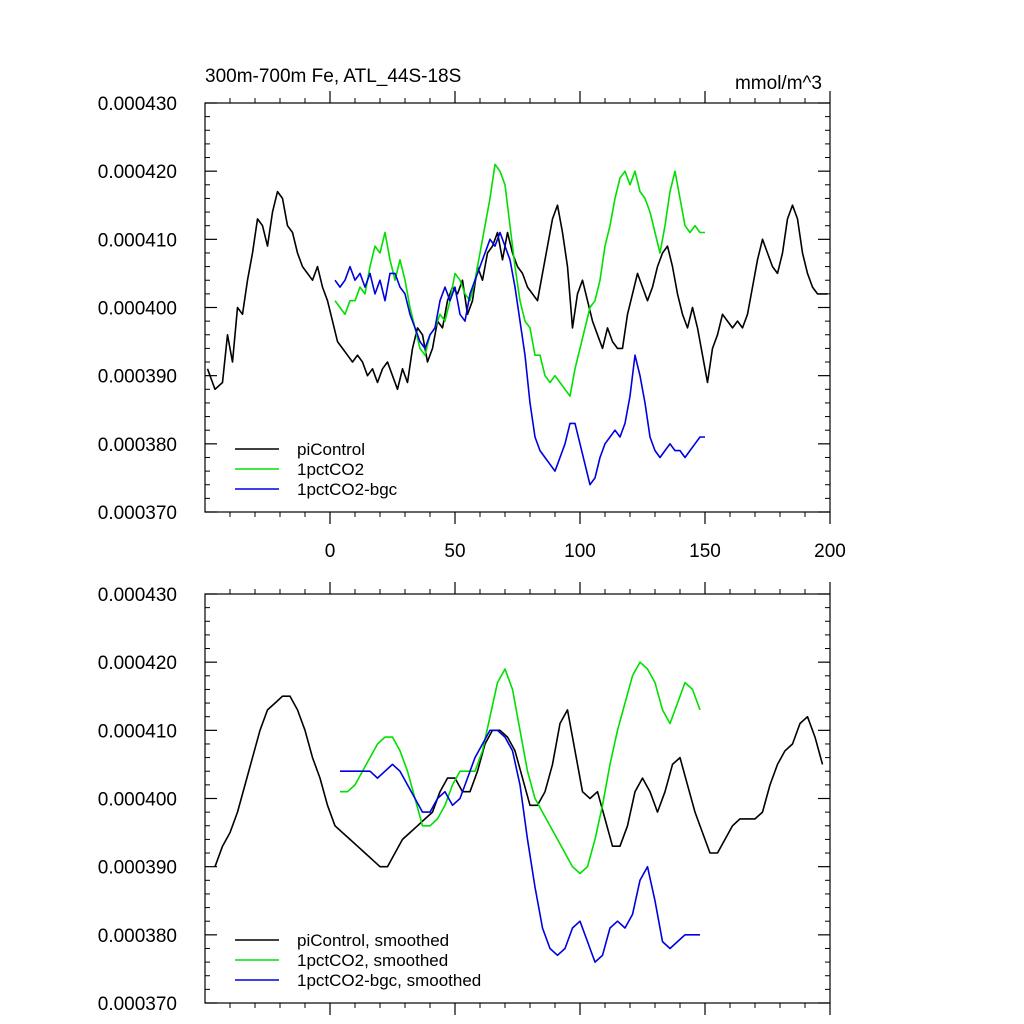 The height and width of the screenshot is (1024, 1024). Describe the element at coordinates (580, 551) in the screenshot. I see `x-tick-label: 100` at that location.